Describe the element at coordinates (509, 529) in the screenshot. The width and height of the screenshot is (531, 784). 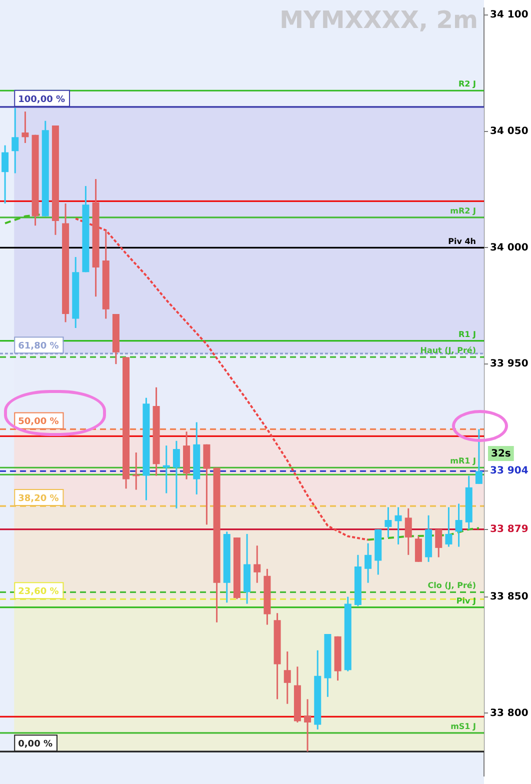
I see `y-tick-label: 33 879` at that location.